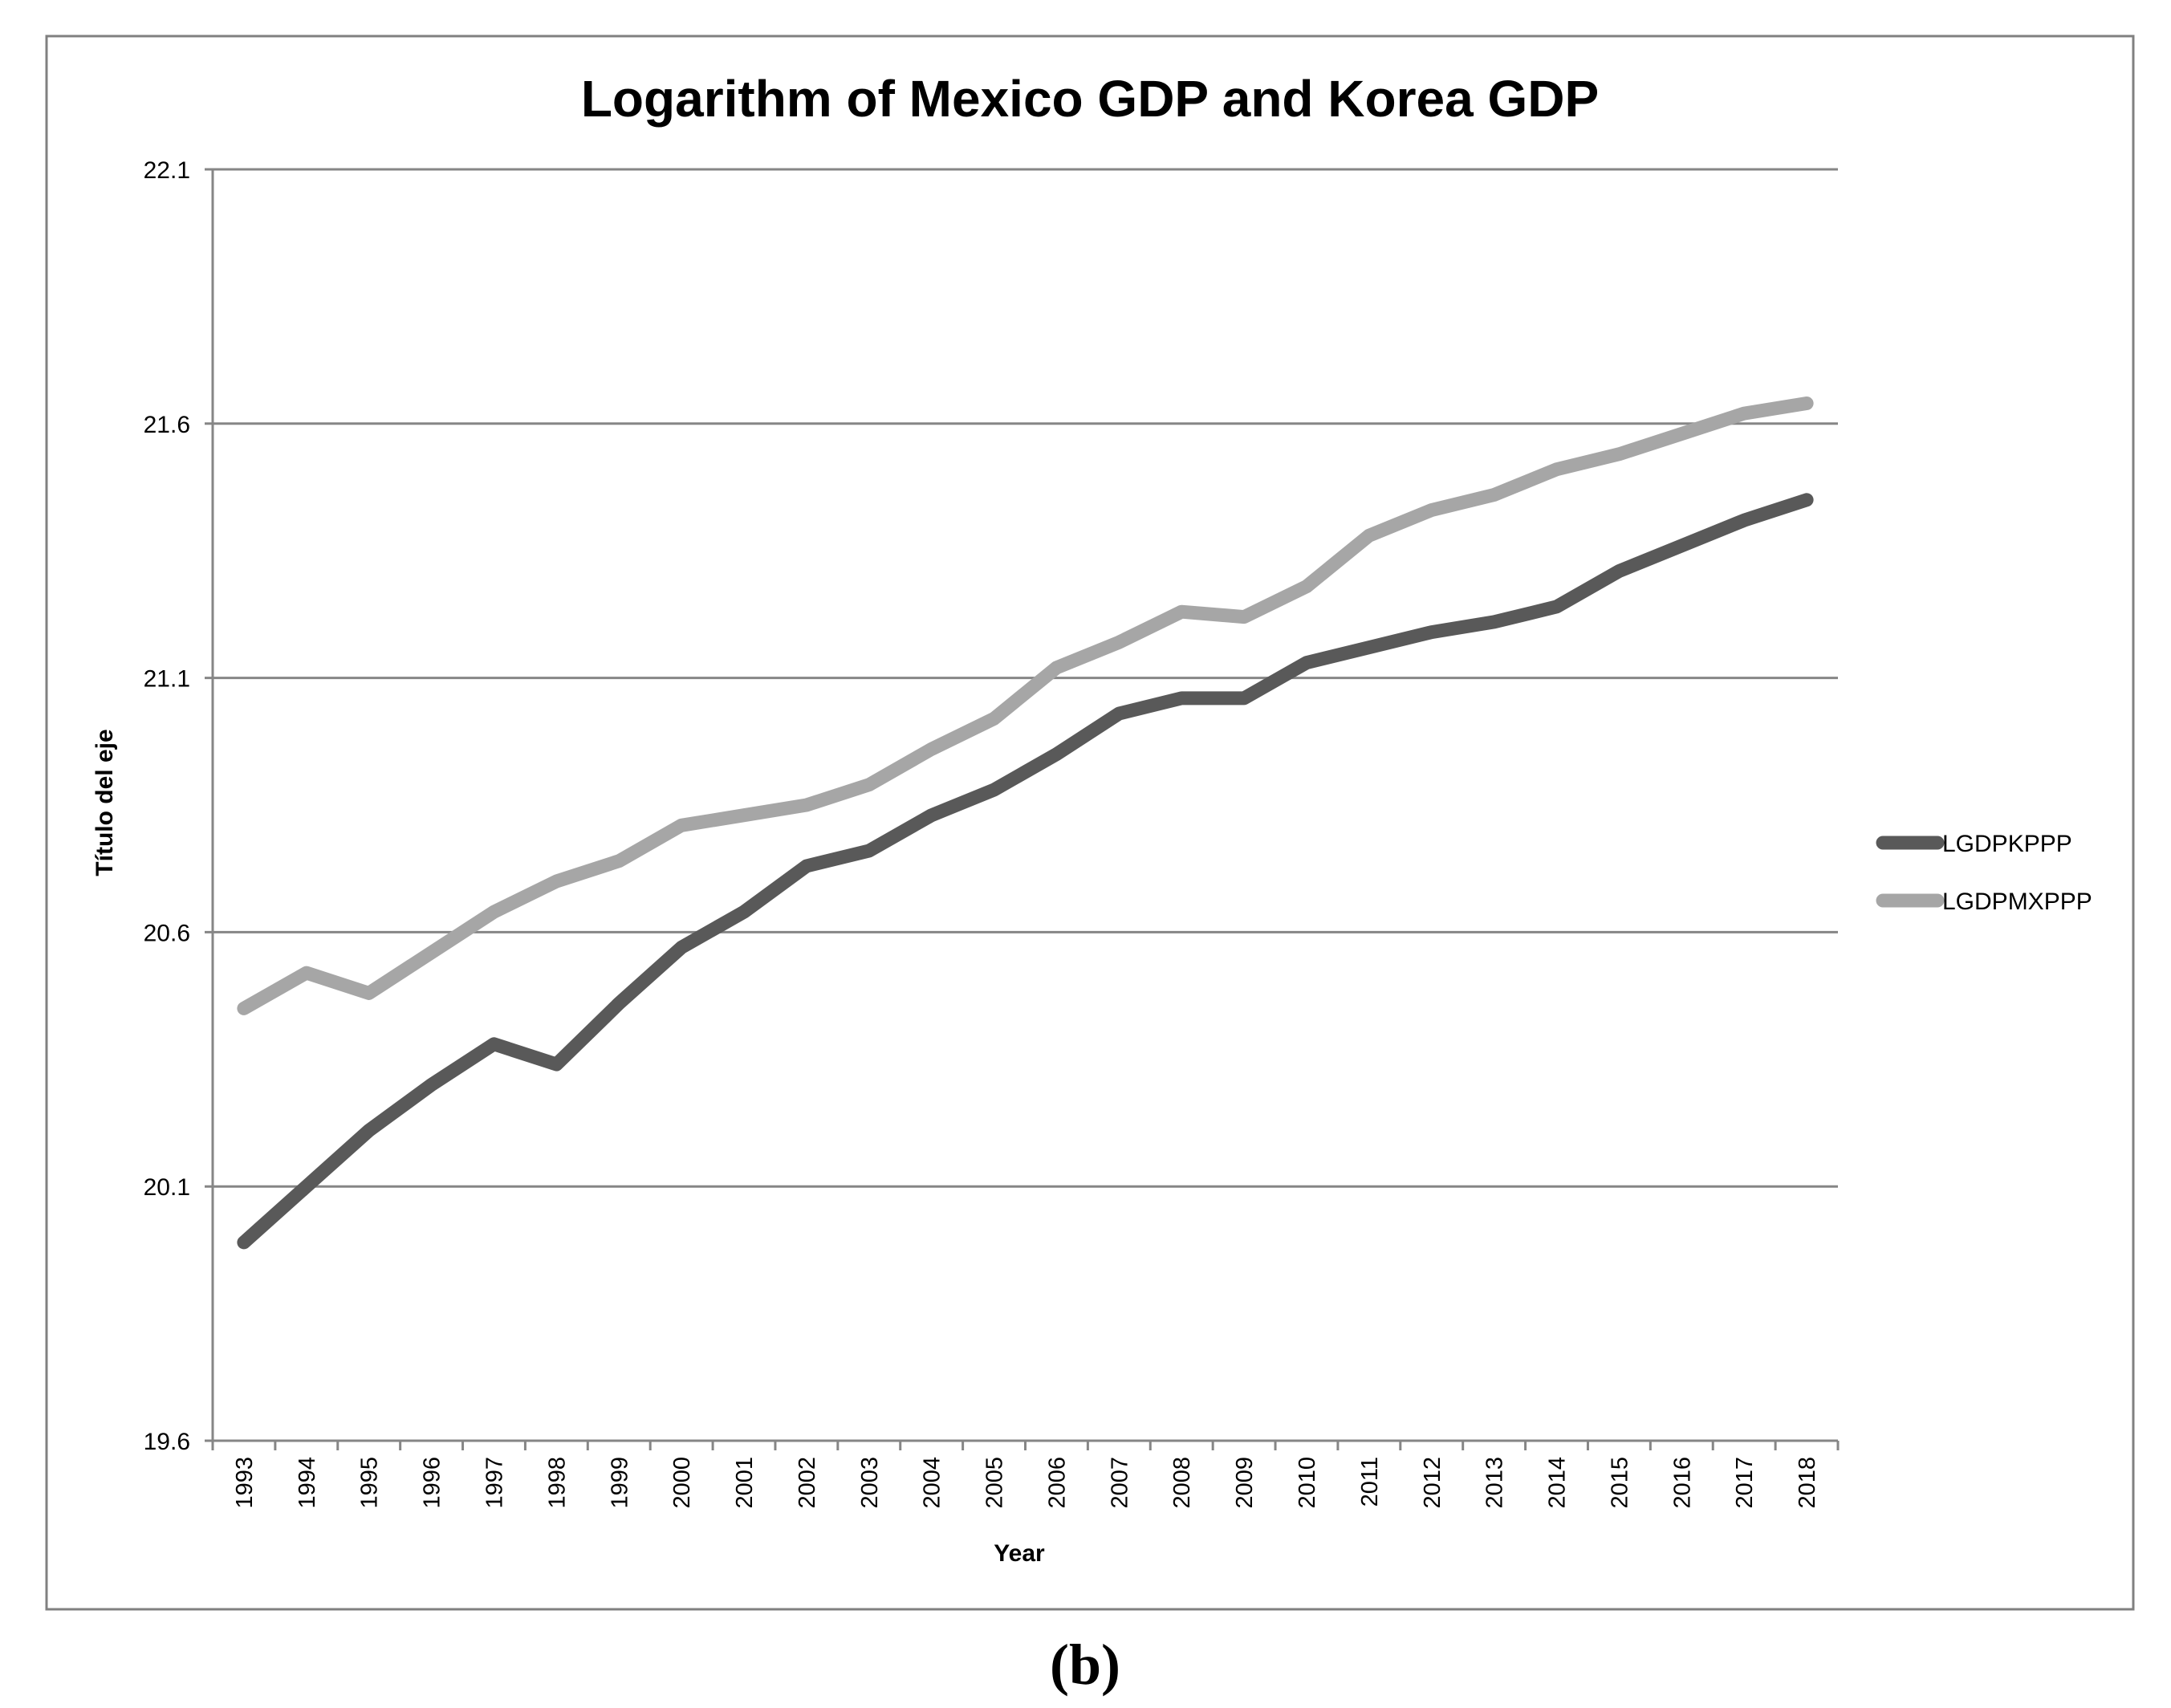 The image size is (2171, 1708). Describe the element at coordinates (1984, 873) in the screenshot. I see `legend: LGDPKPPP LGDPMXPPP` at that location.